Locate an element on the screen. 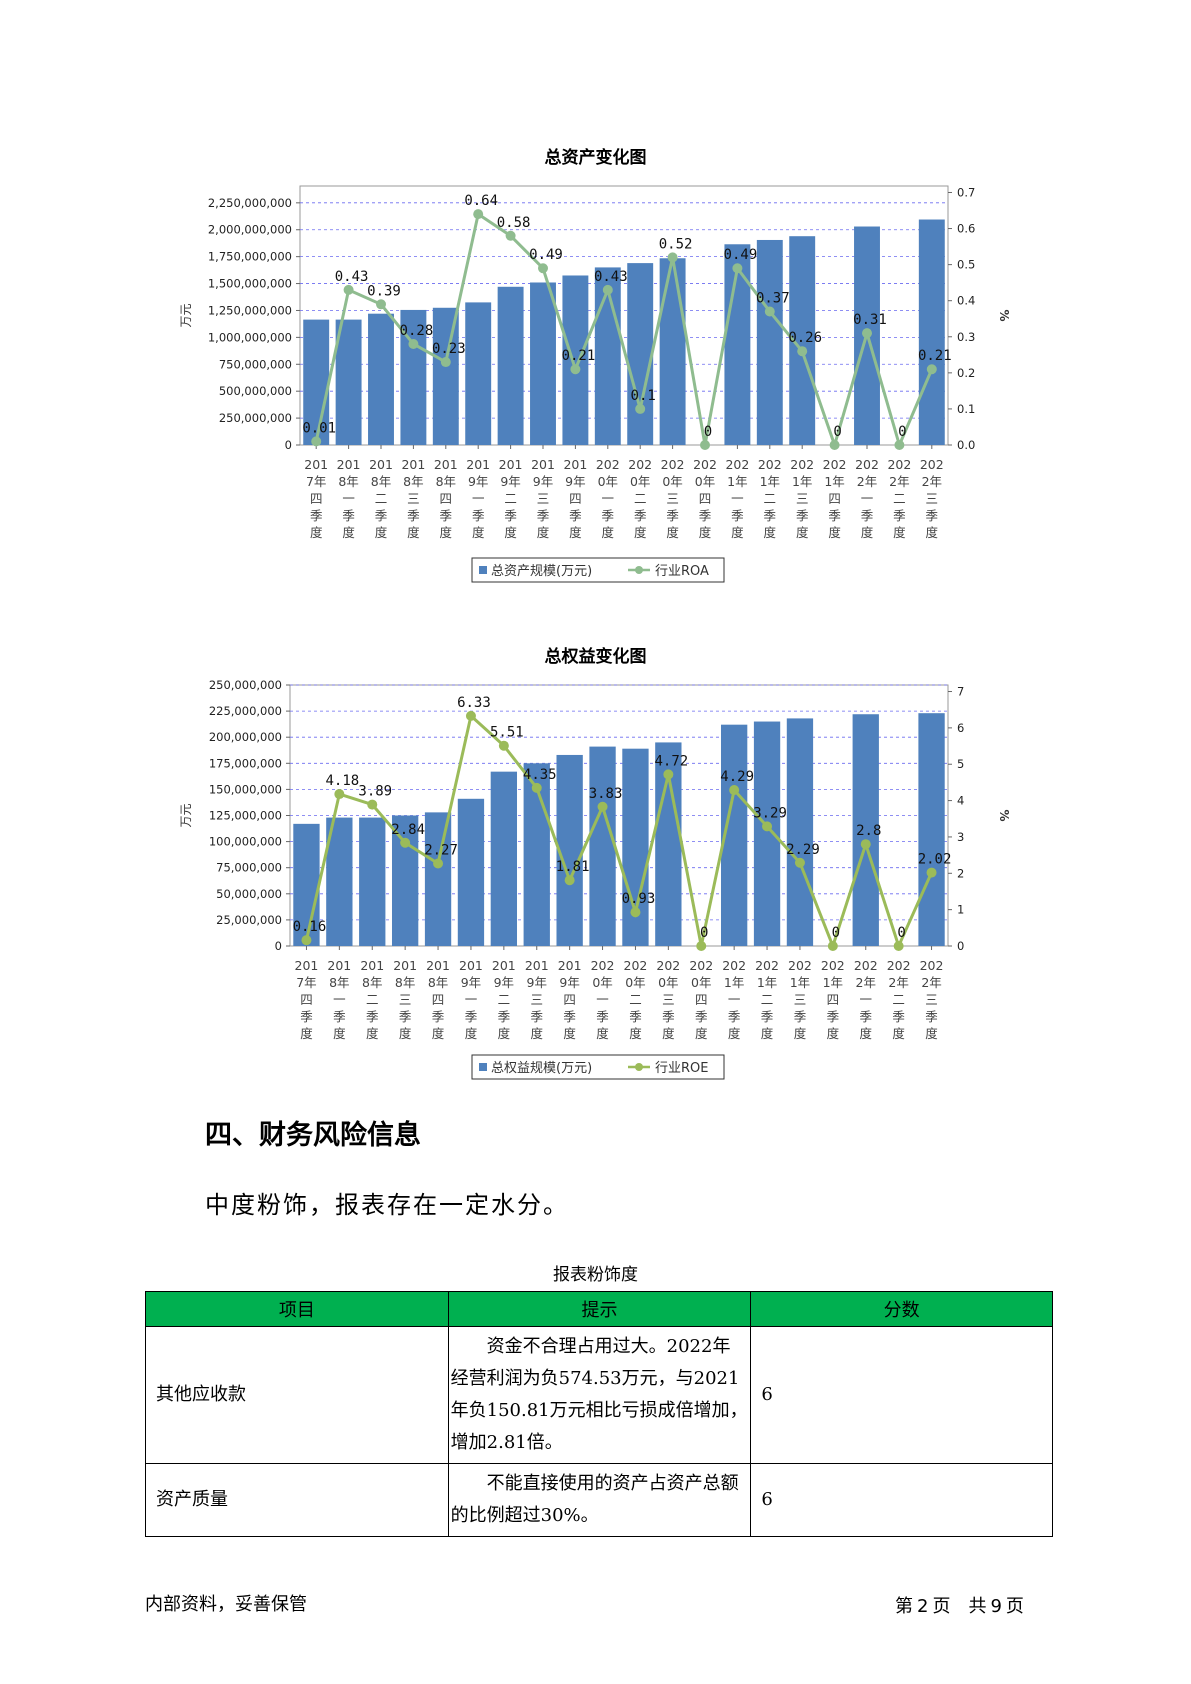 This screenshot has height=1684, width=1191. data-label: 2.02 is located at coordinates (935, 860).